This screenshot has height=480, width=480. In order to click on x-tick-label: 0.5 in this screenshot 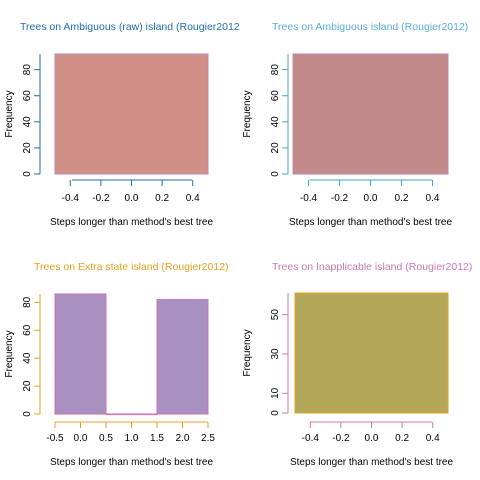, I will do `click(106, 438)`.